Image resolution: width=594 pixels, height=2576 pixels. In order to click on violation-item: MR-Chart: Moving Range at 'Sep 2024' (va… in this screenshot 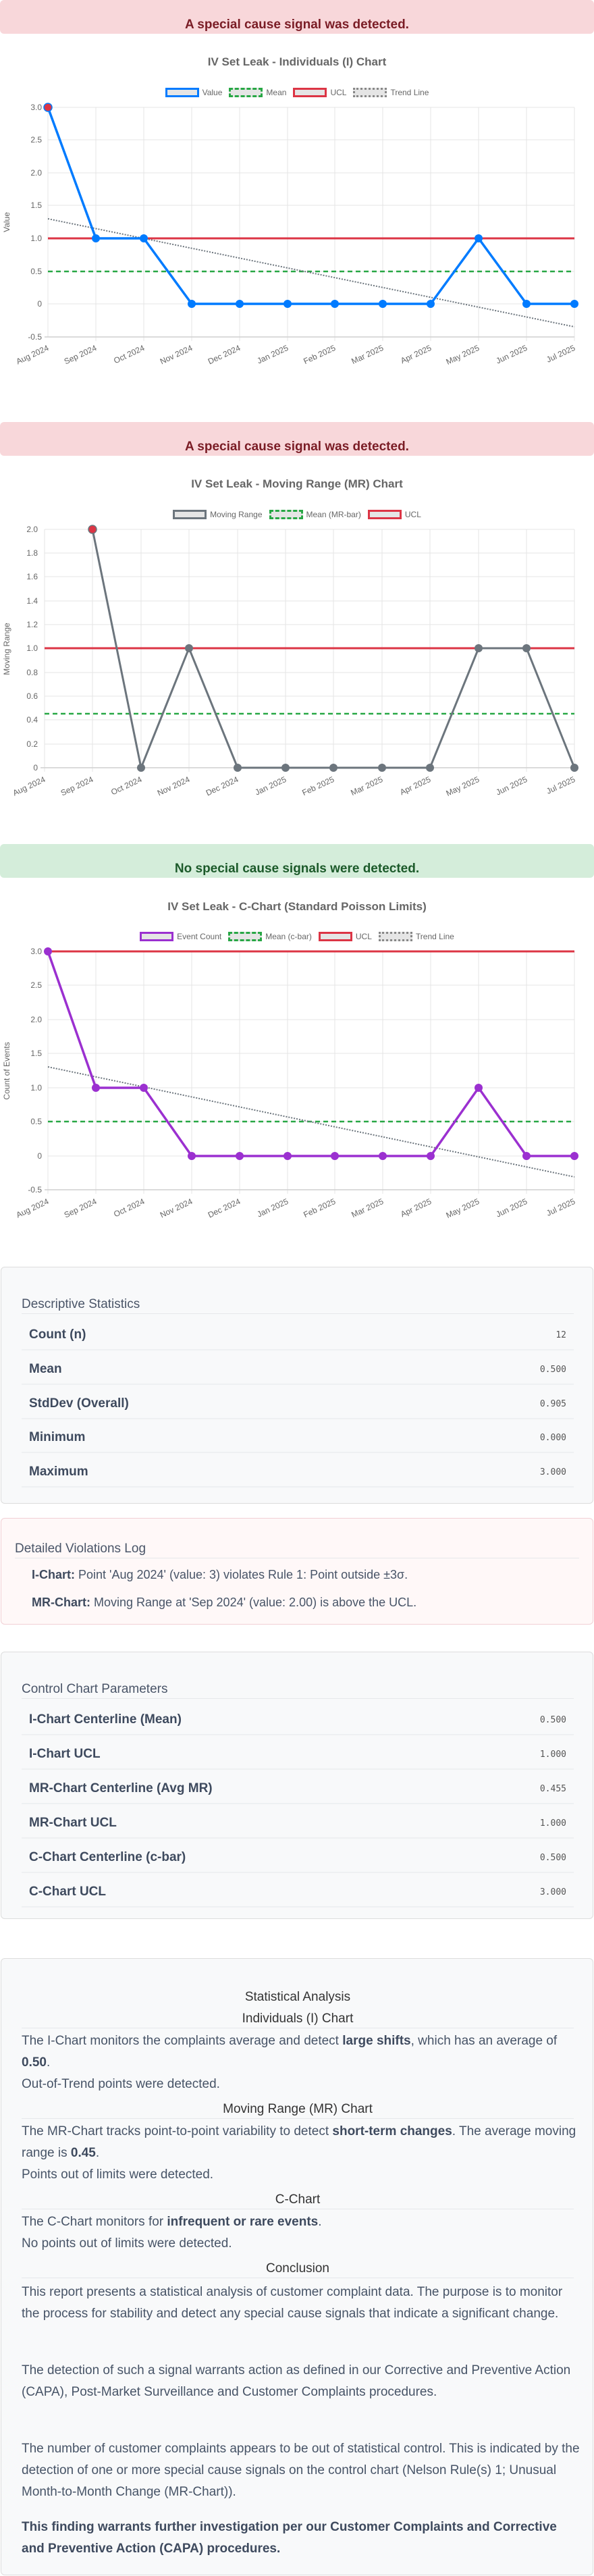, I will do `click(224, 1602)`.